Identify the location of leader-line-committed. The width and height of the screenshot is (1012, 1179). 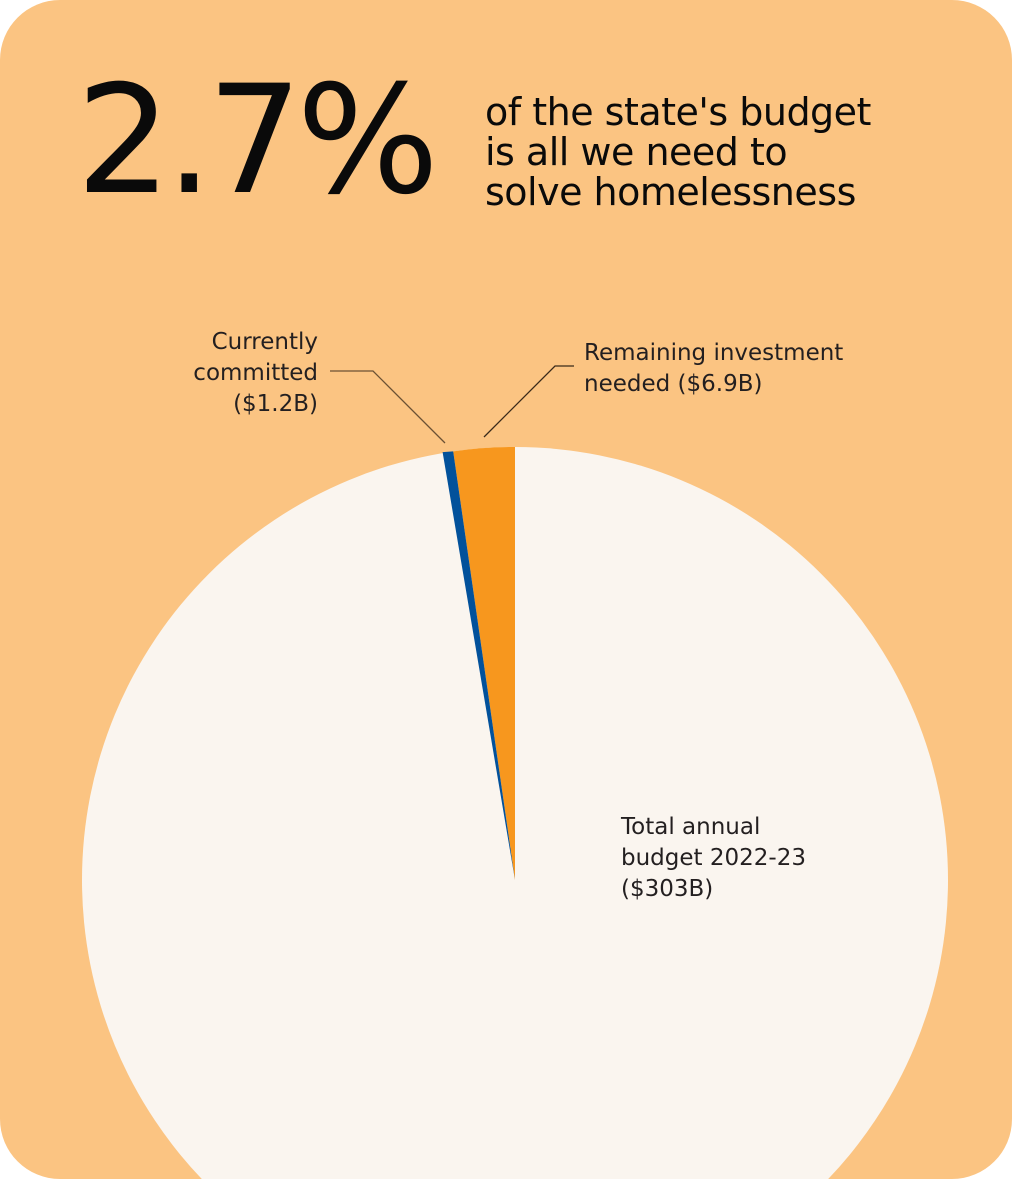
(388, 407).